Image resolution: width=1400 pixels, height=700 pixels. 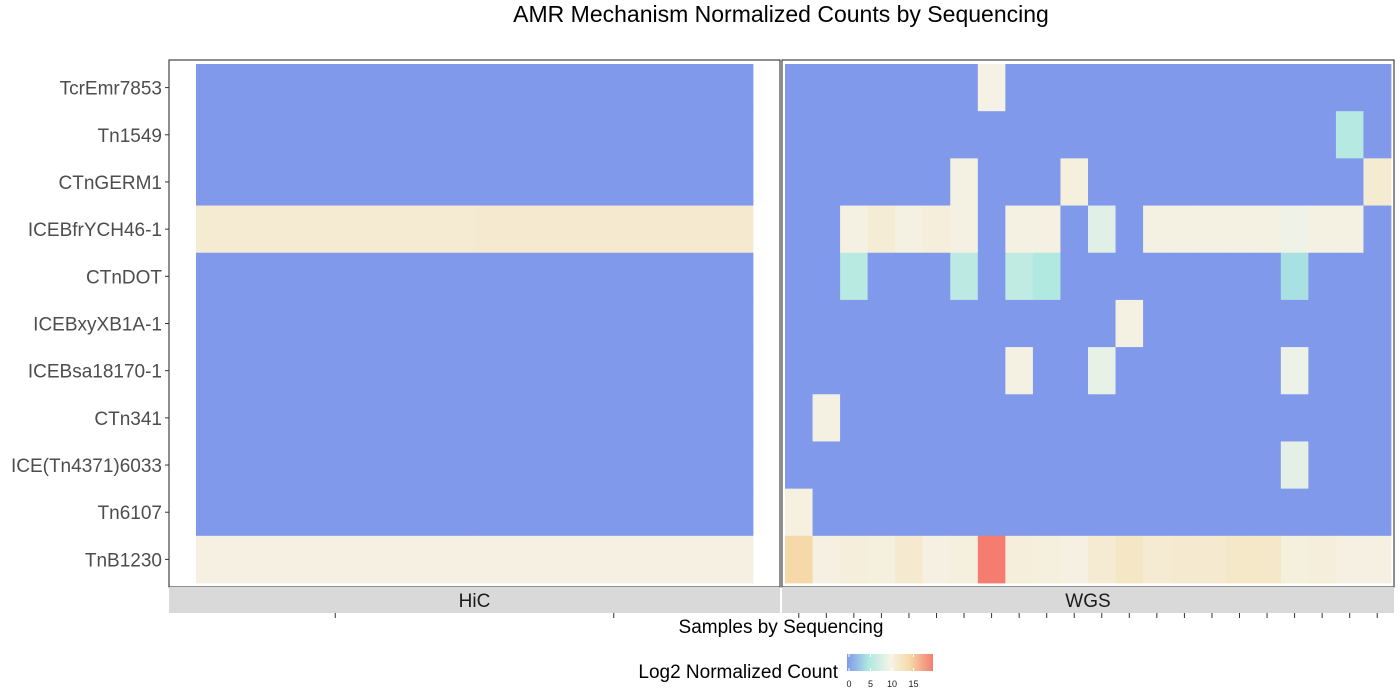 What do you see at coordinates (123, 560) in the screenshot?
I see `y-tick-label: TnB1230` at bounding box center [123, 560].